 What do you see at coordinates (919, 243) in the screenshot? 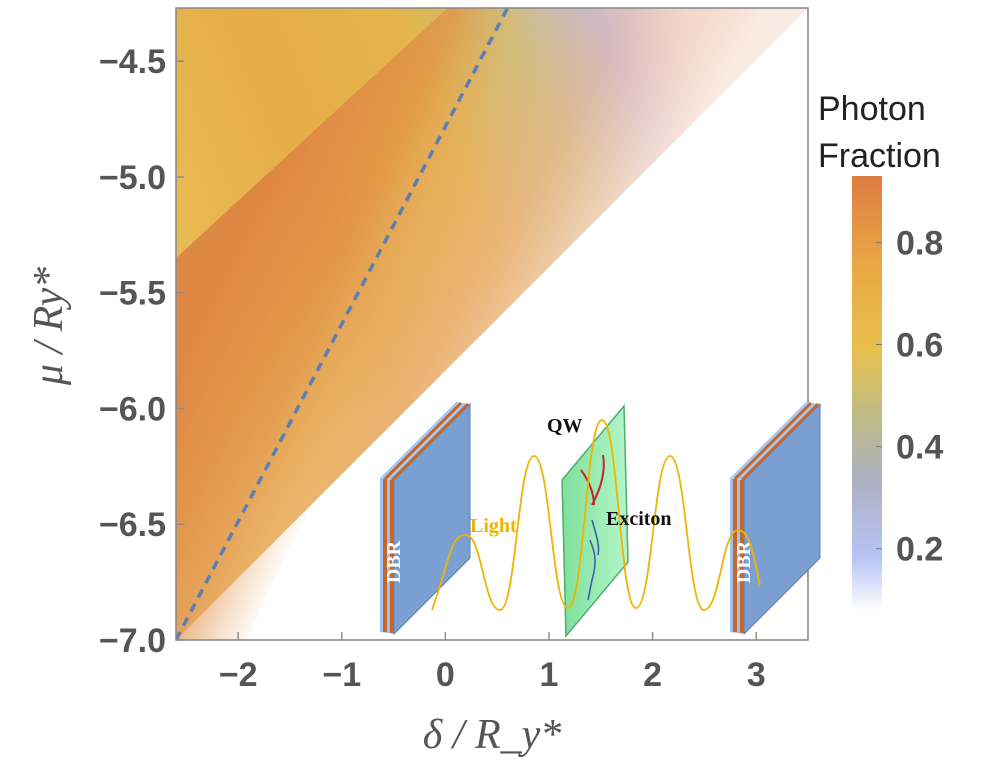
I see `colorbar-tick-label: 0.8` at bounding box center [919, 243].